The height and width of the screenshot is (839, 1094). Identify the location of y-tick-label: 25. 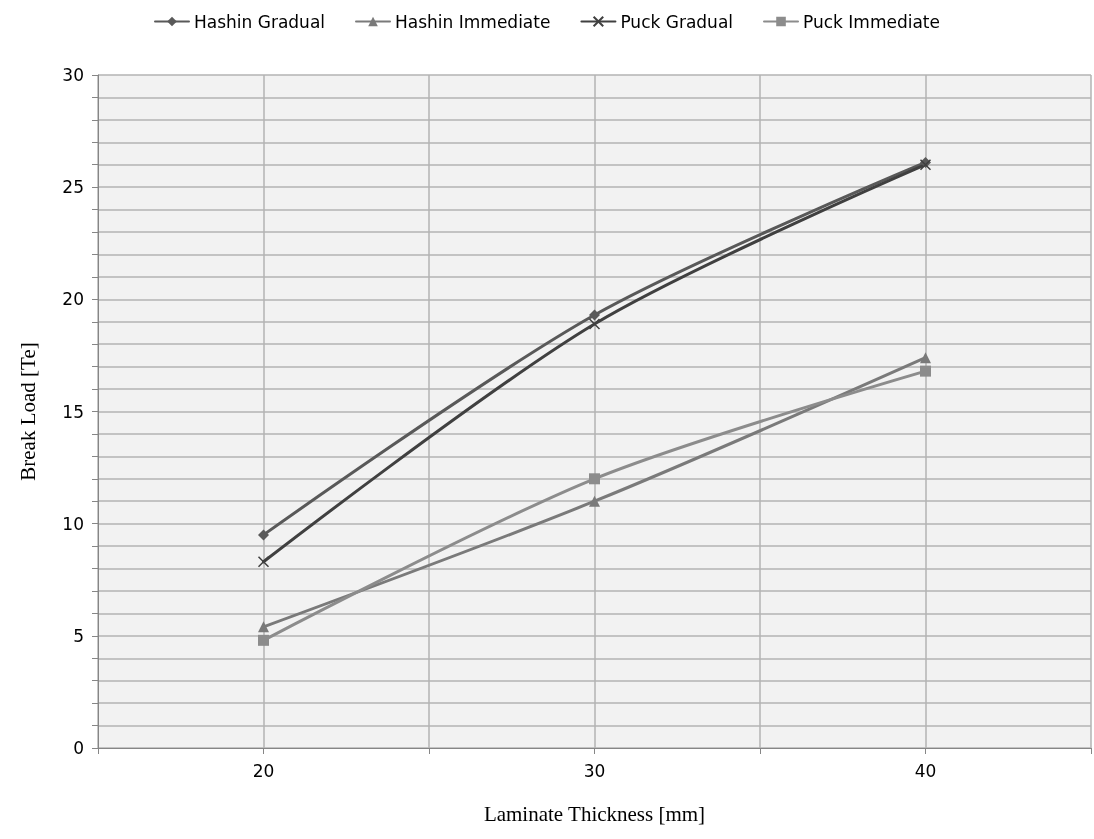
(73, 187).